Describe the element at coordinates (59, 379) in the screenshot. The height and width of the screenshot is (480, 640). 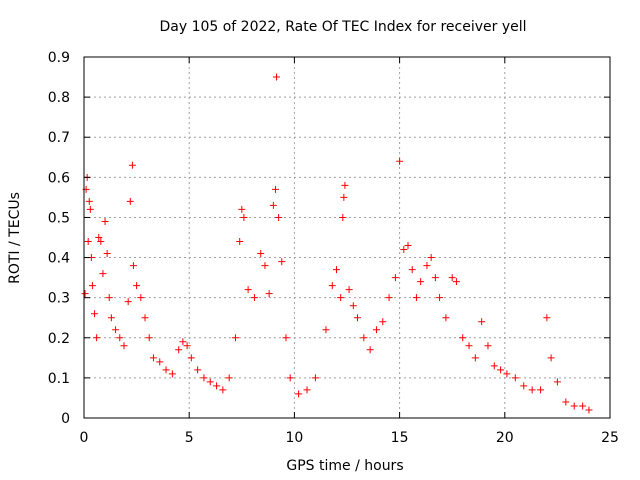
I see `y-tick-label: 0.1` at that location.